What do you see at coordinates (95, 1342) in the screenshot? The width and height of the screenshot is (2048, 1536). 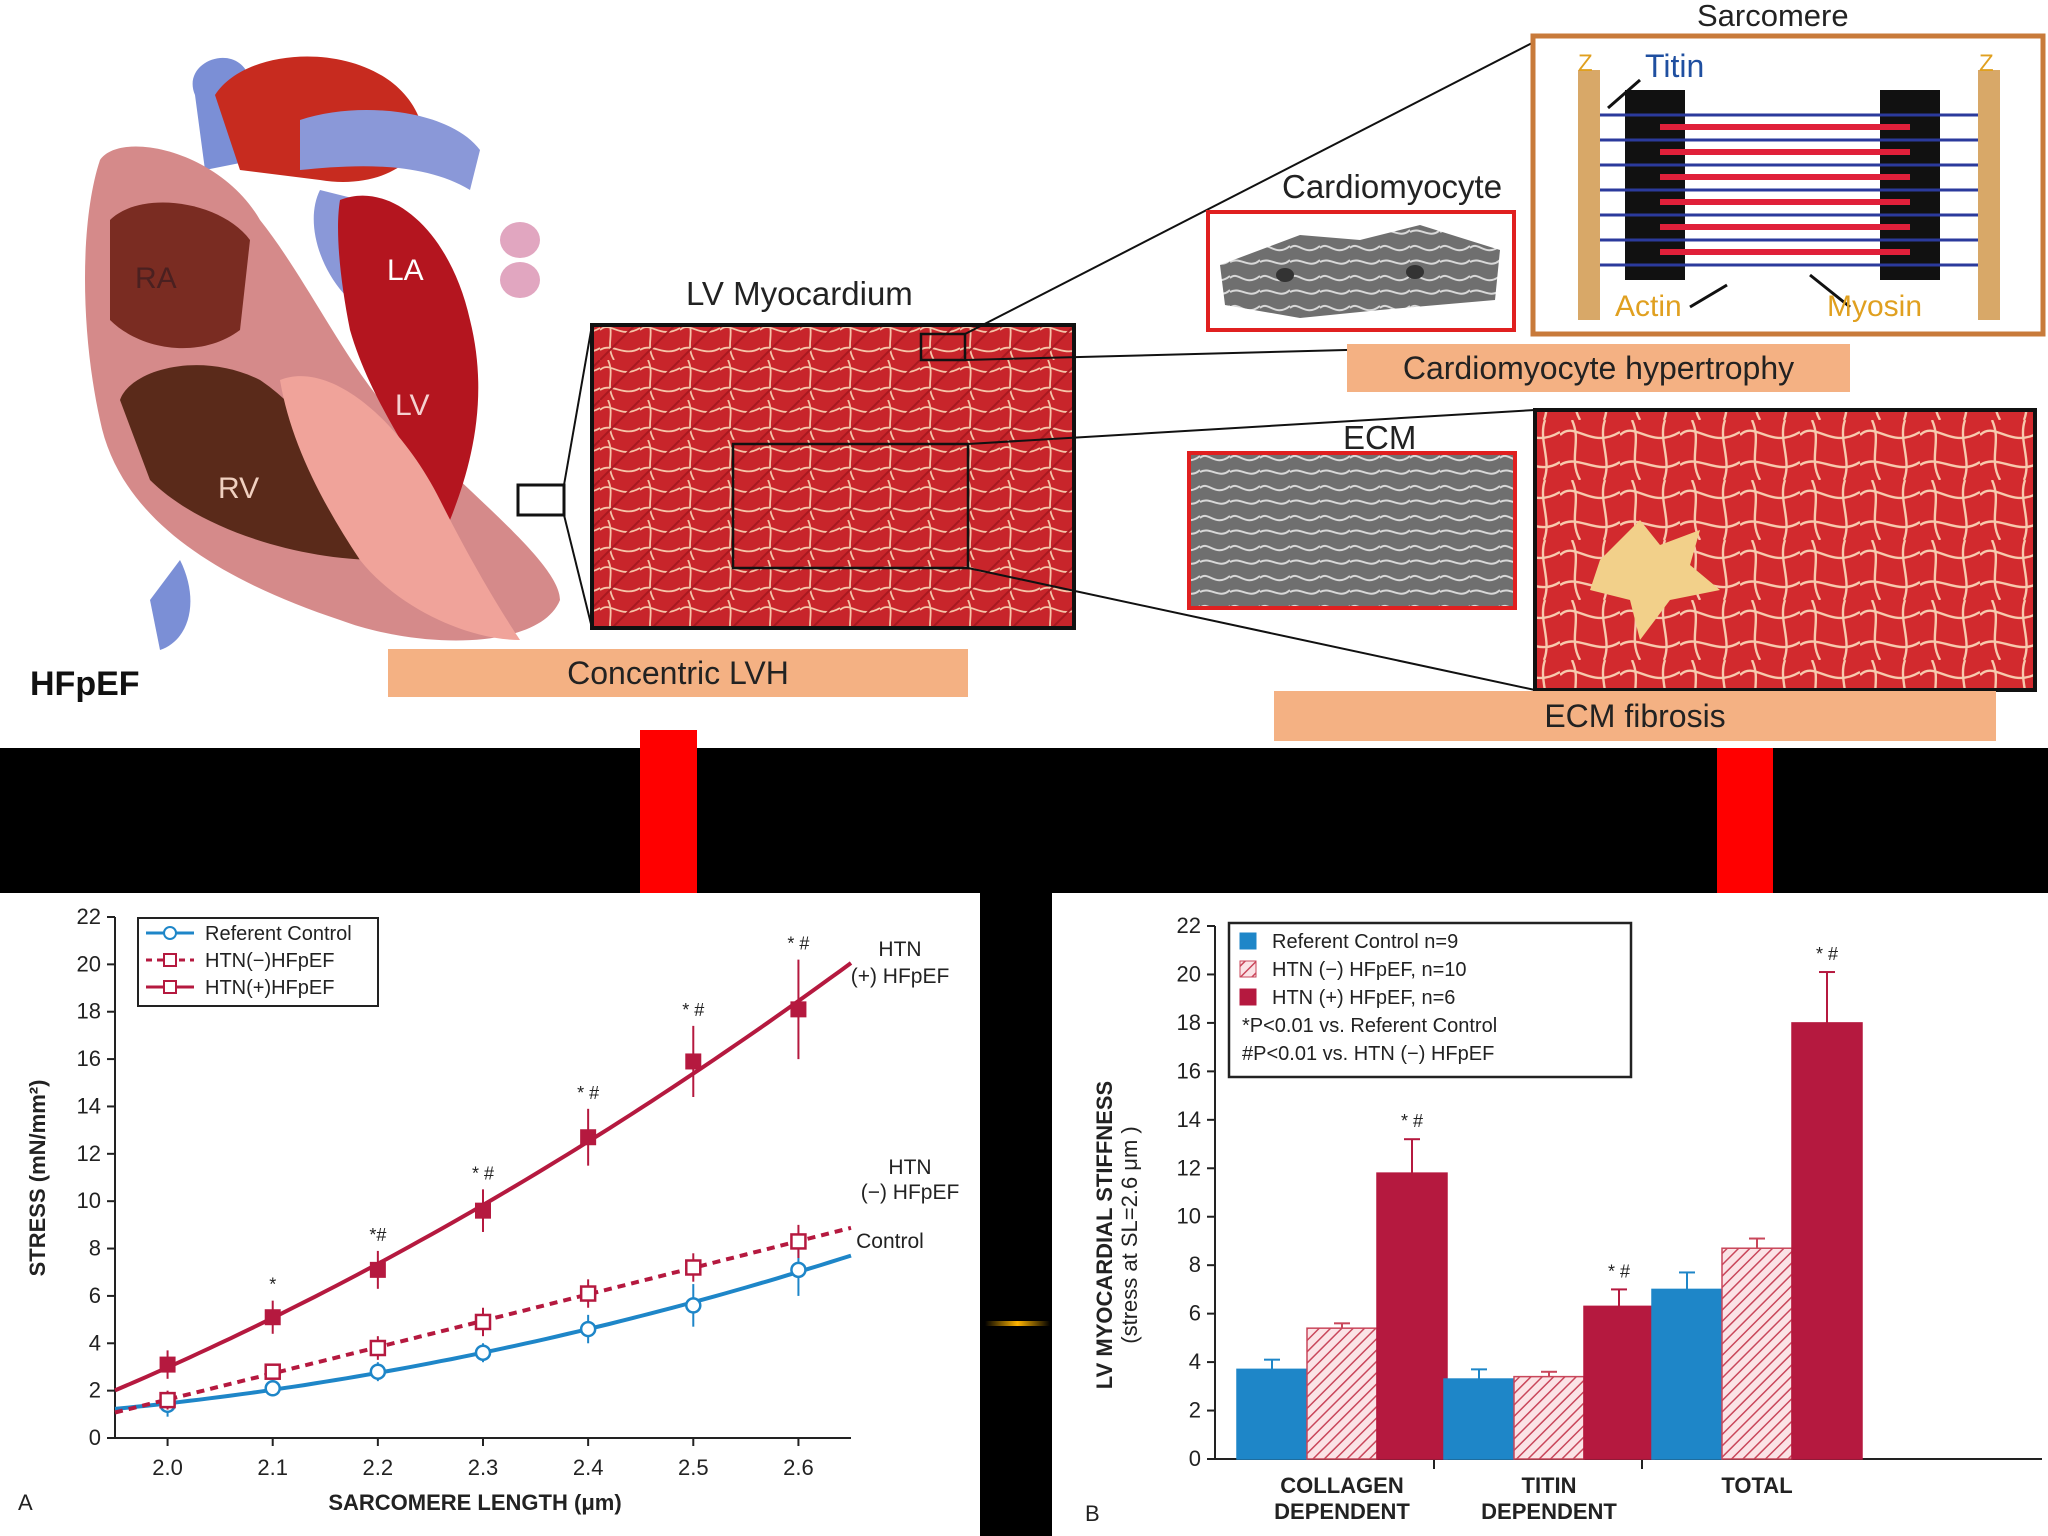 I see `y-tick-label: 4` at bounding box center [95, 1342].